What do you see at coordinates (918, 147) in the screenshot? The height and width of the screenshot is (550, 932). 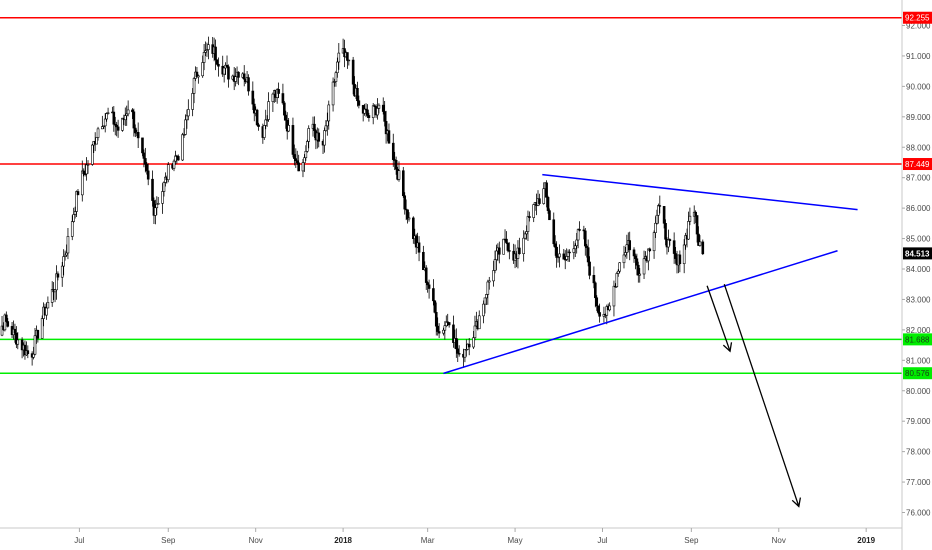 I see `y-tick-label: 88.000` at bounding box center [918, 147].